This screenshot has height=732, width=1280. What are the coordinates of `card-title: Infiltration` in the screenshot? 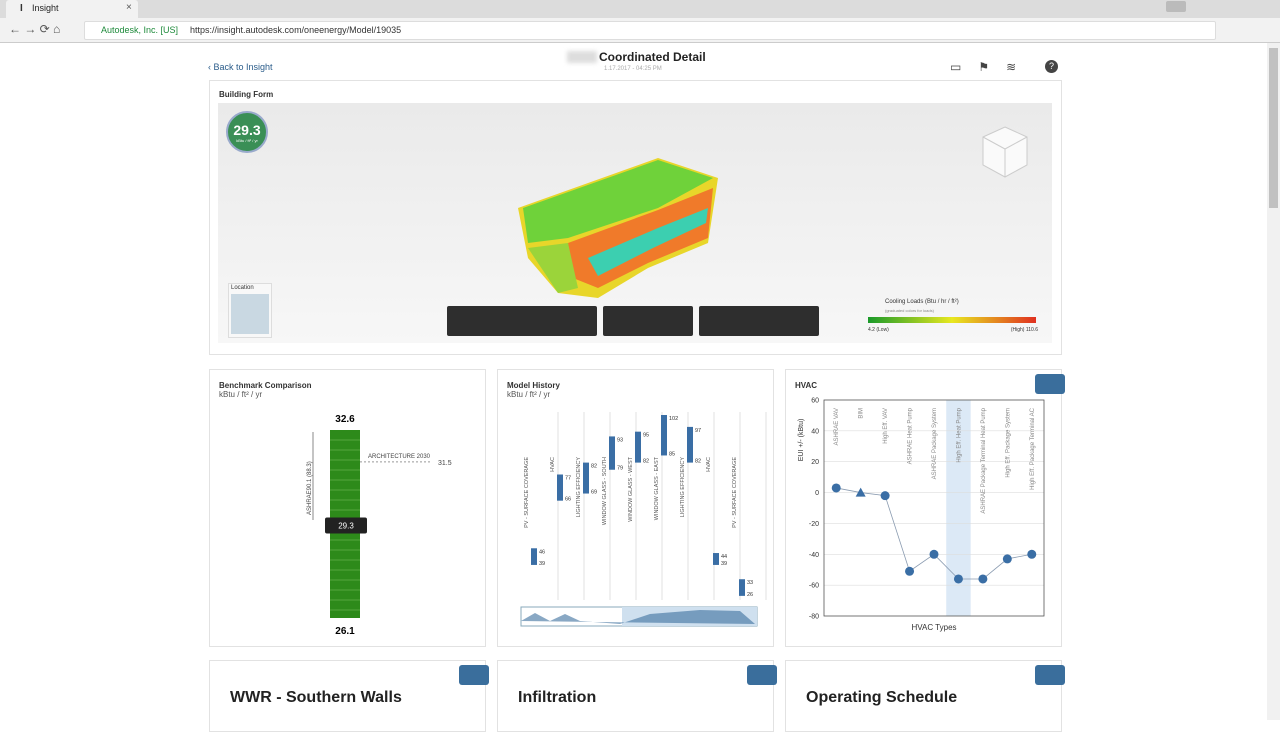 It's located at (557, 697).